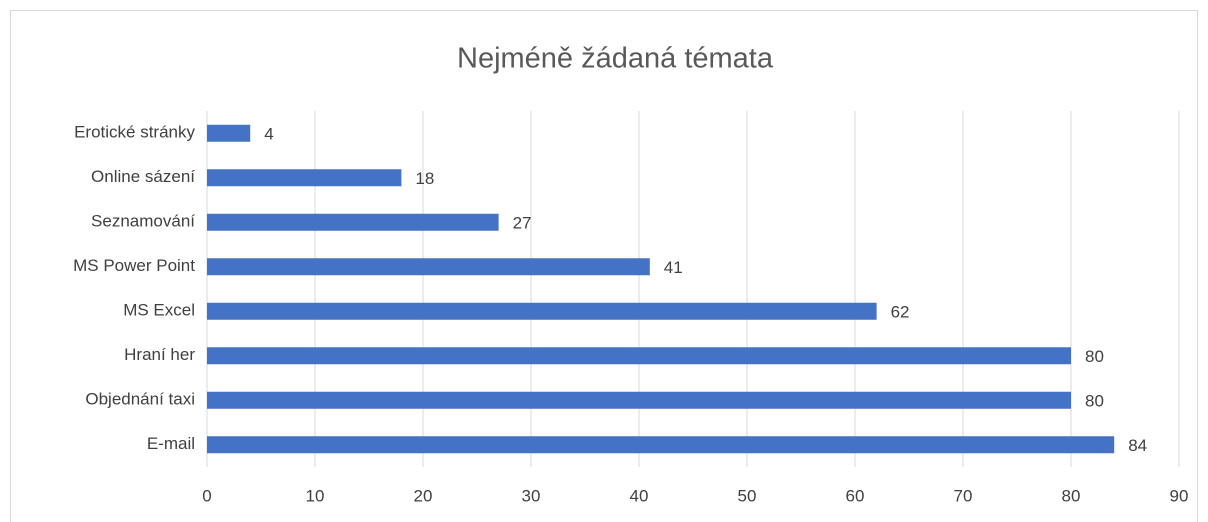  Describe the element at coordinates (268, 134) in the screenshot. I see `data-label: 4` at that location.